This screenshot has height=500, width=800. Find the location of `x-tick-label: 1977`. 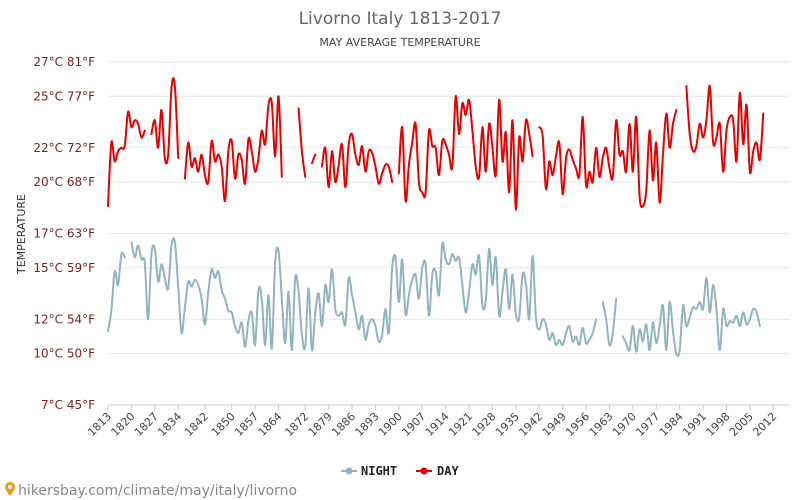

x-tick-label: 1977 is located at coordinates (647, 424).